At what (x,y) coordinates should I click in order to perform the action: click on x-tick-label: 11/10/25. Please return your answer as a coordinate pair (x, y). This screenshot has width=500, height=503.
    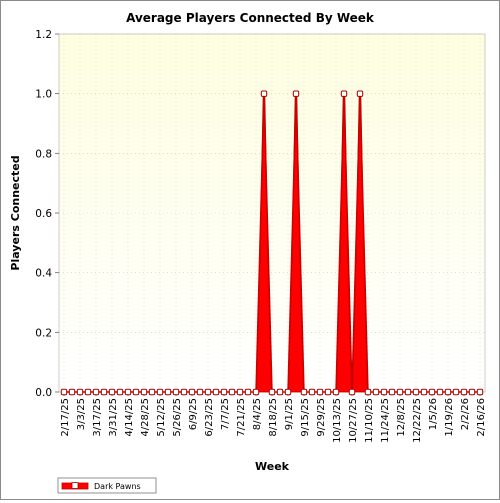
    Looking at the image, I should click on (369, 420).